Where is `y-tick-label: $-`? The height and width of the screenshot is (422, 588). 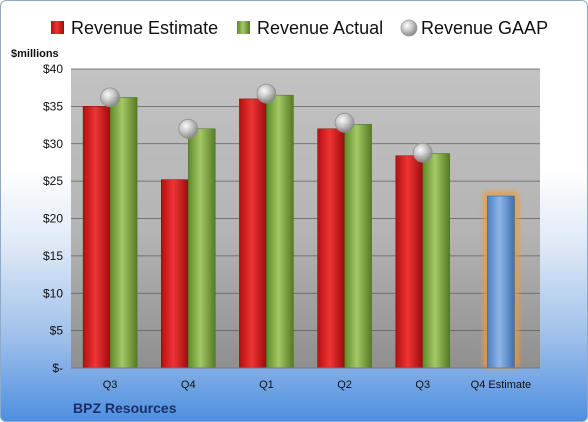
y-tick-label: $- is located at coordinates (57, 368).